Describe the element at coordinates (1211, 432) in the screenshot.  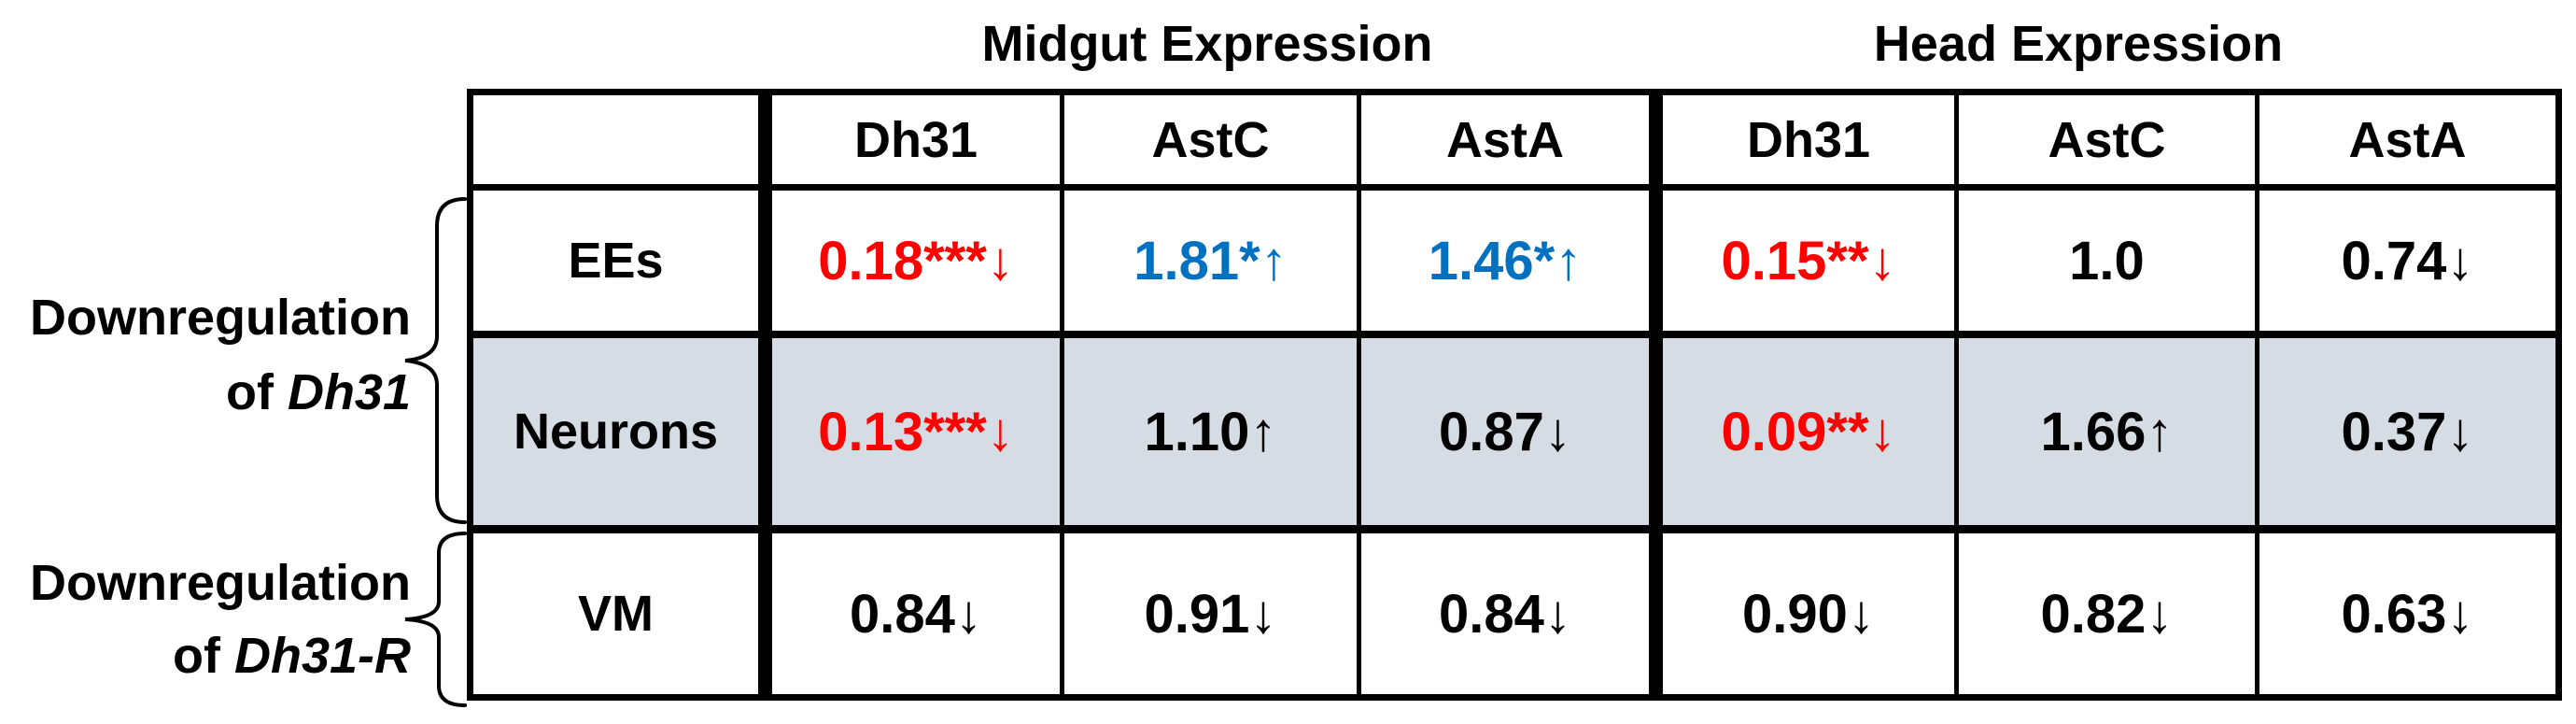
I see `cell-neurons-midgut-astc: 1.10↑` at that location.